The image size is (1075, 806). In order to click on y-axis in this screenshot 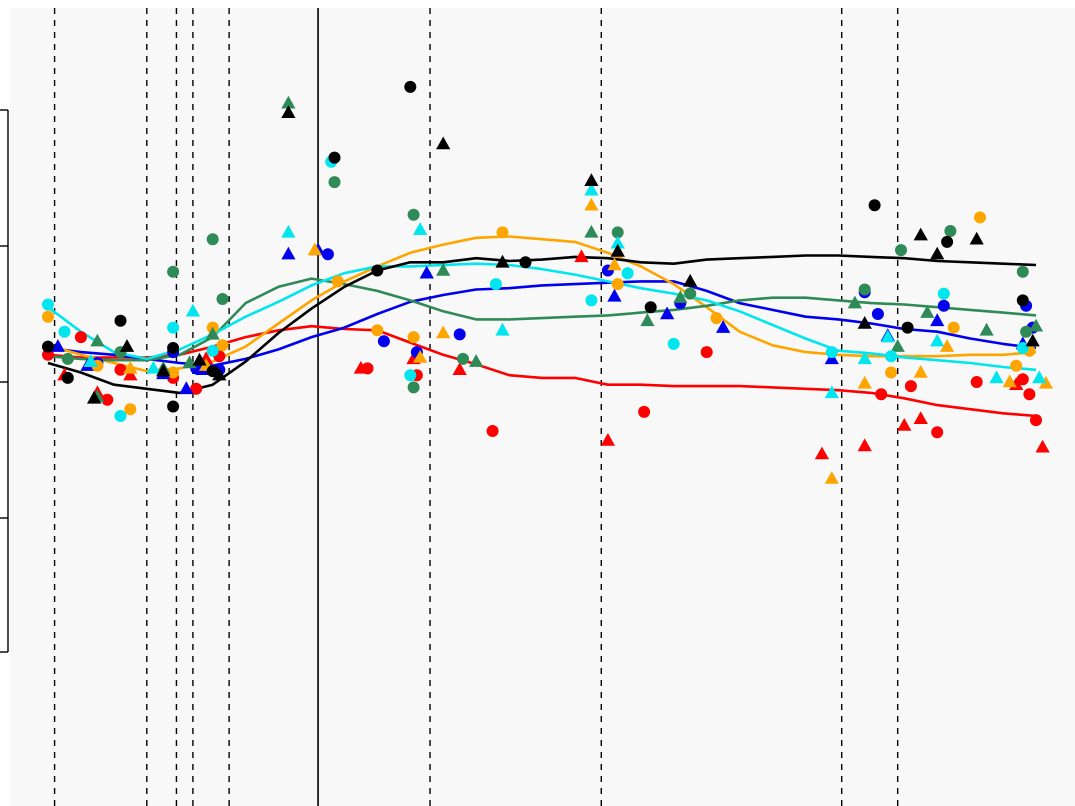, I will do `click(4, 381)`.